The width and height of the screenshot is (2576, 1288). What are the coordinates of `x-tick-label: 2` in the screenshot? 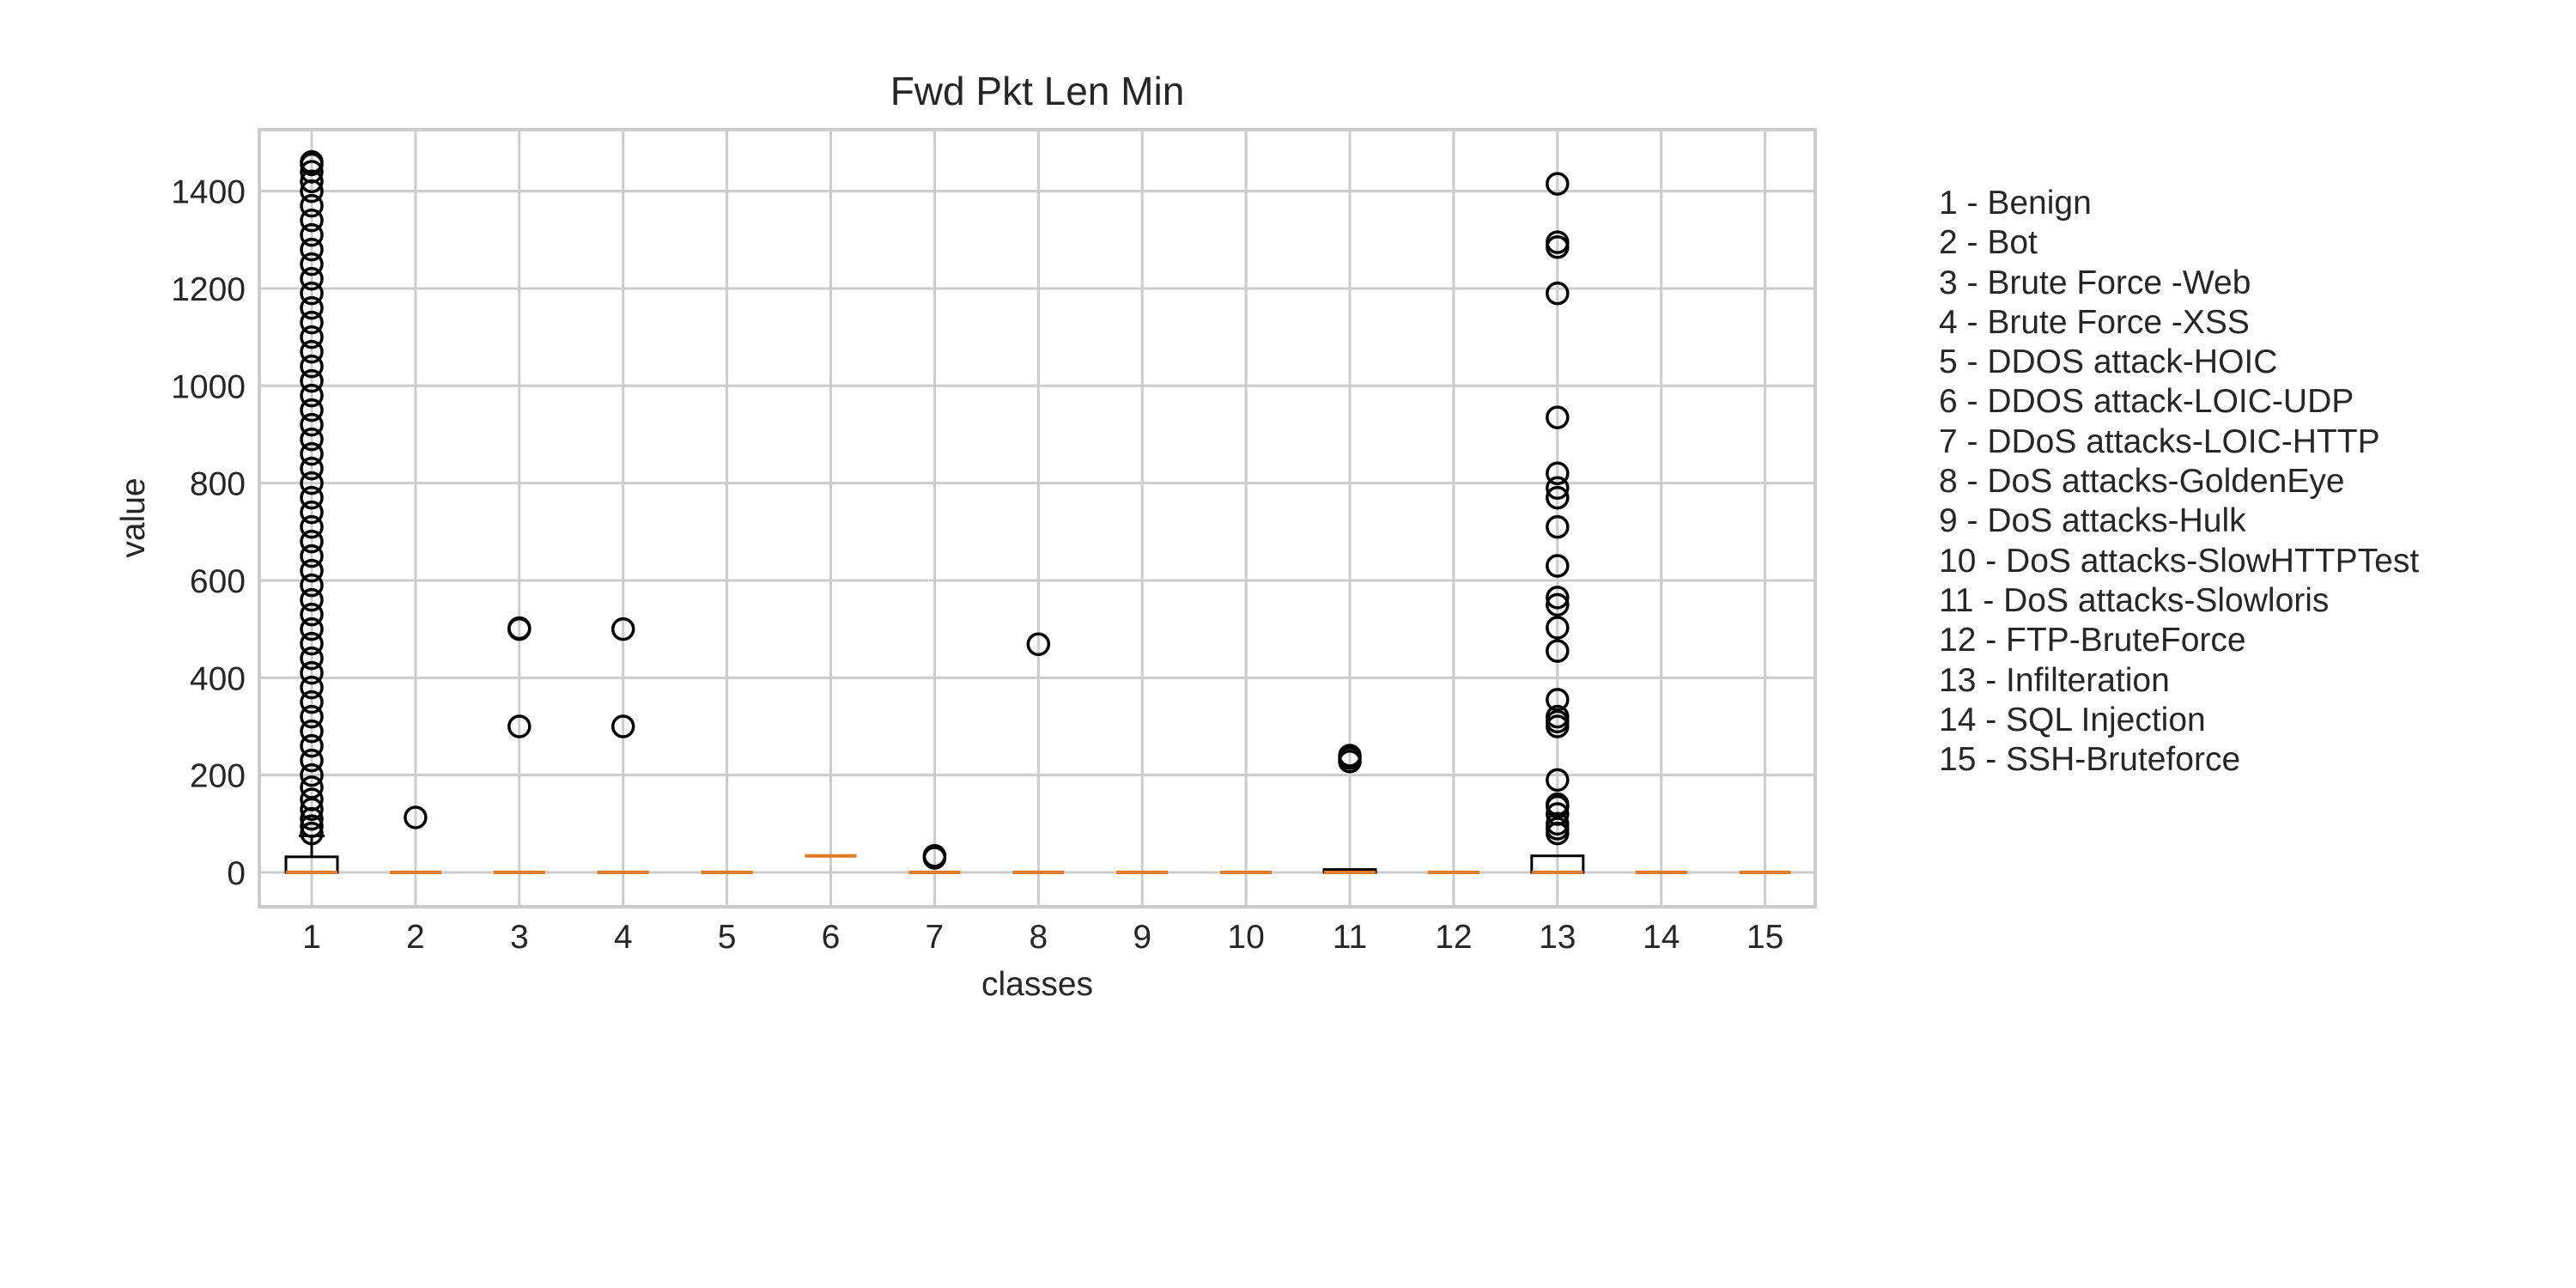 It's located at (415, 937).